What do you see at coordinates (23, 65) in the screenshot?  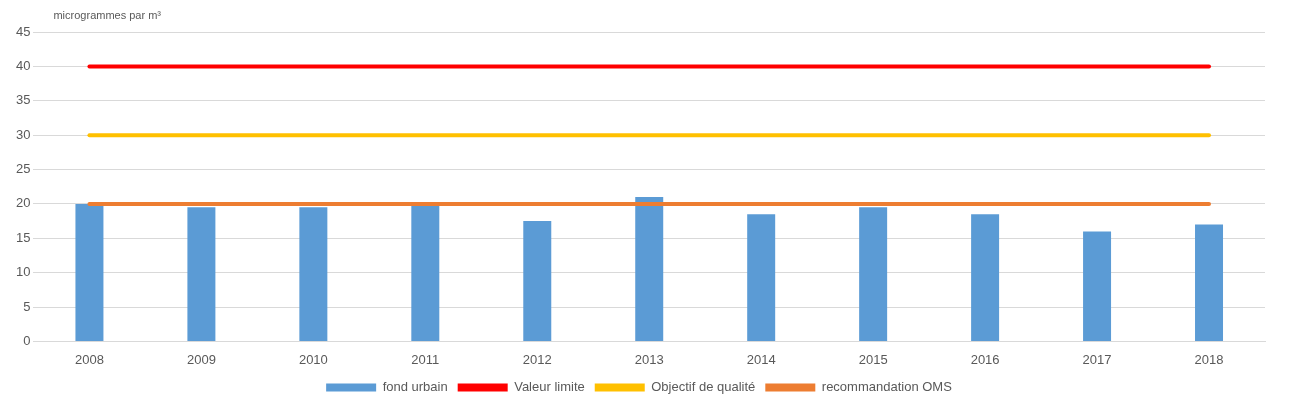 I see `y-tick-label: 40` at bounding box center [23, 65].